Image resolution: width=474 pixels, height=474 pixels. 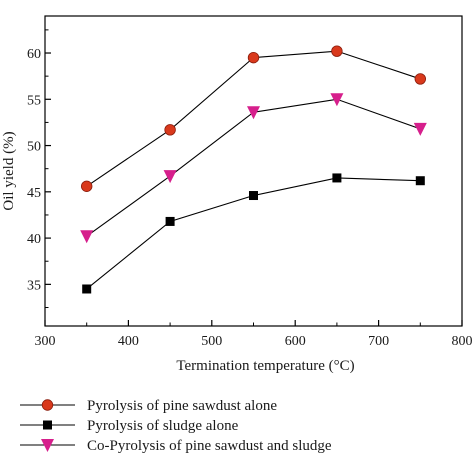 What do you see at coordinates (209, 446) in the screenshot?
I see `legend-label: Co-Pyrolysis of pine sawdust and sludge` at bounding box center [209, 446].